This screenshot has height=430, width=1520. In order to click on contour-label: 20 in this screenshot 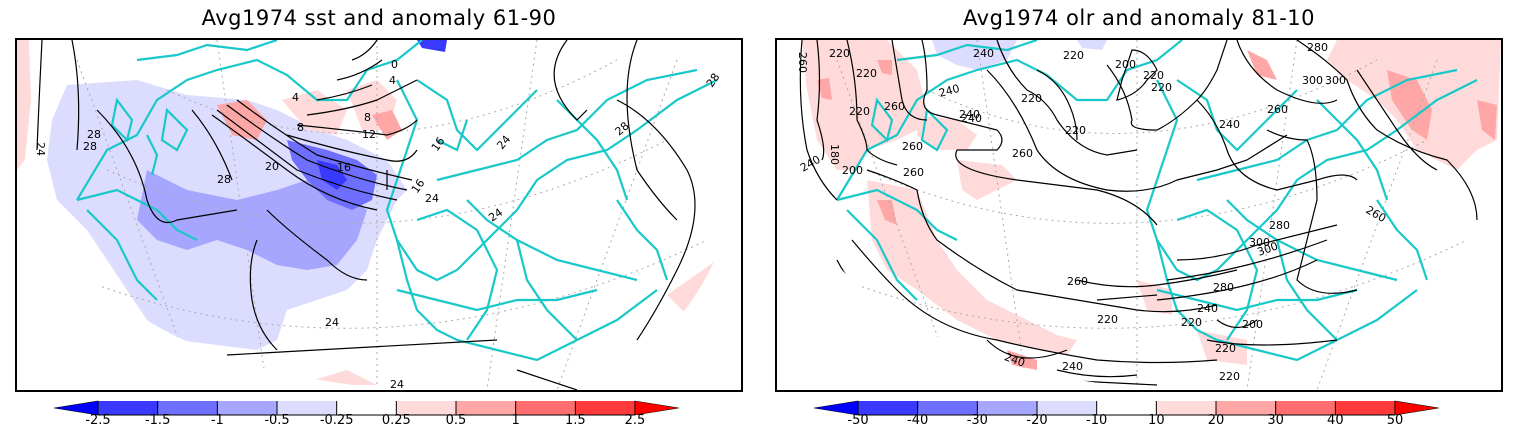, I will do `click(272, 166)`.